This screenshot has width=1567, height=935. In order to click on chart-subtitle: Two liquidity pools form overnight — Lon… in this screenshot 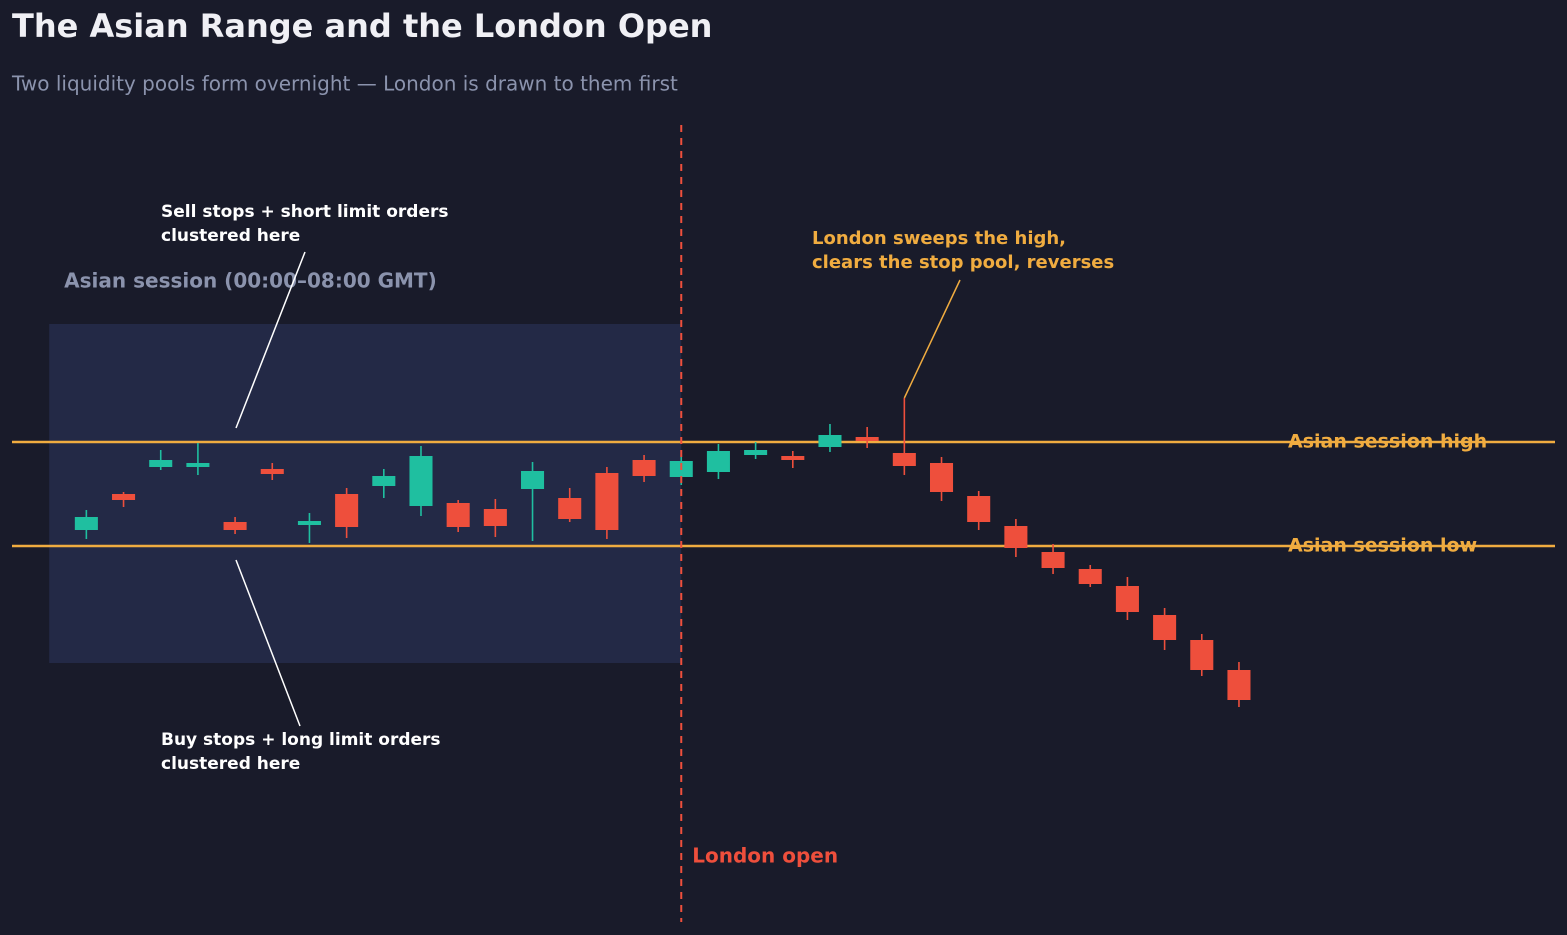, I will do `click(344, 84)`.